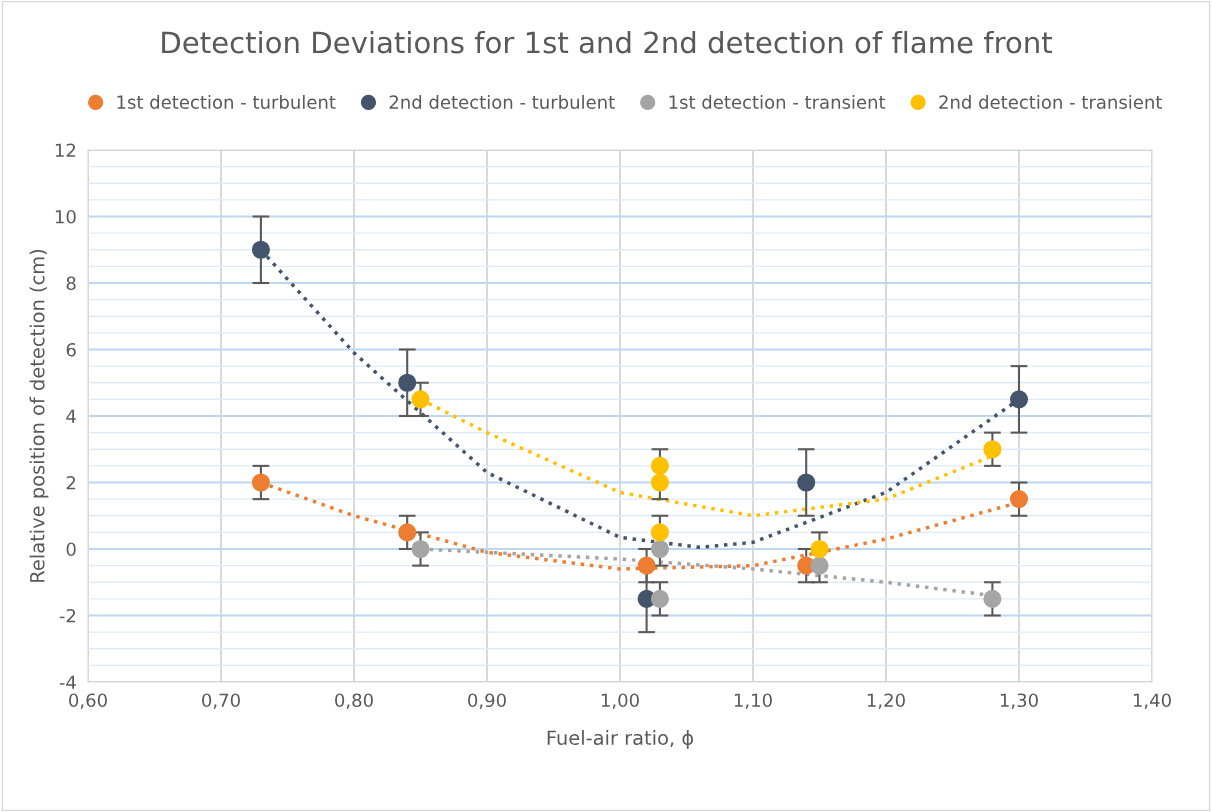  I want to click on y-tick-label: 4, so click(71, 416).